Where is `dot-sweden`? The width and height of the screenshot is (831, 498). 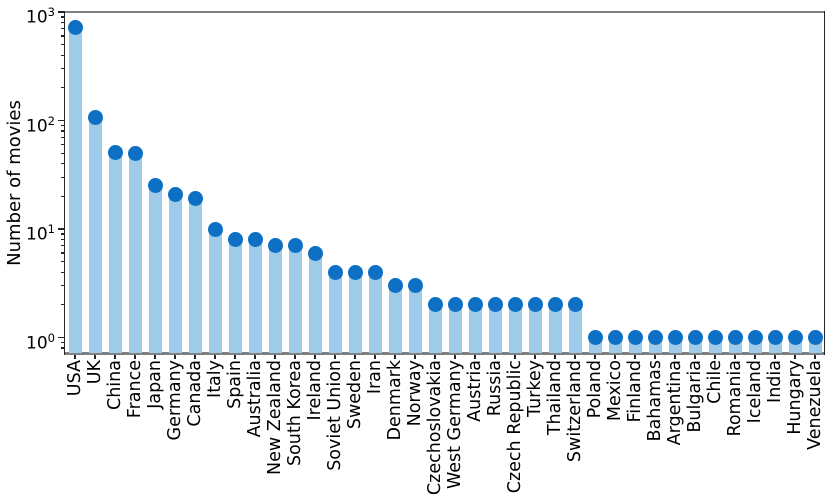
dot-sweden is located at coordinates (355, 272).